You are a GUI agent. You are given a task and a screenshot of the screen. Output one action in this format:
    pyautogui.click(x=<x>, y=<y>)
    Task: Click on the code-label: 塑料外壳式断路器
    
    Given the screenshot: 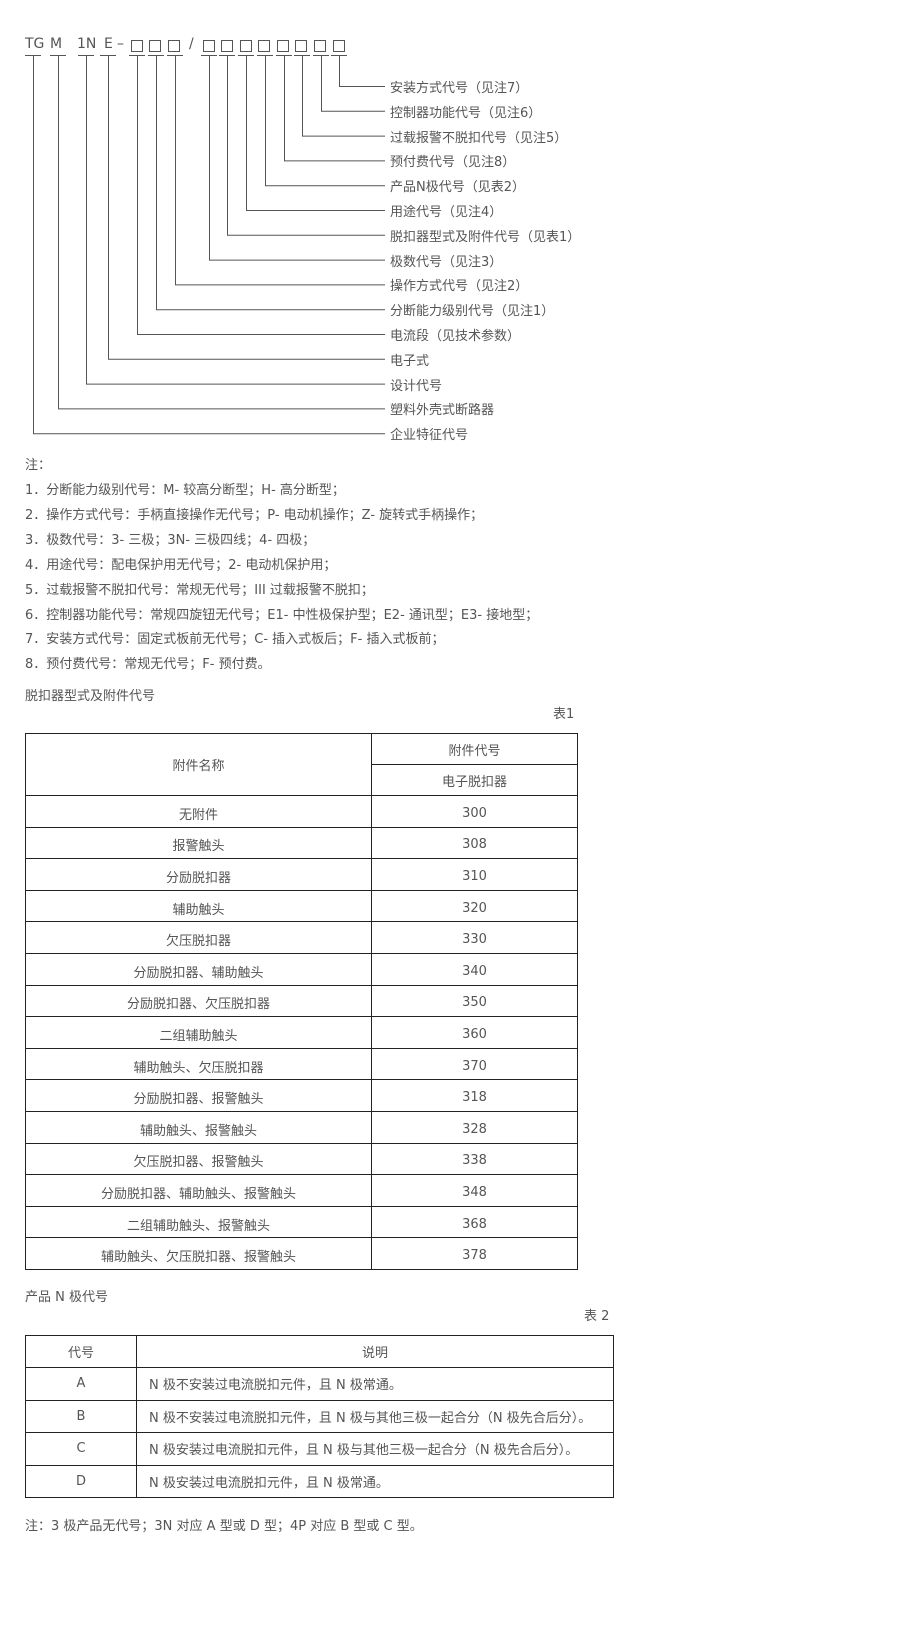 What is the action you would take?
    pyautogui.click(x=442, y=411)
    